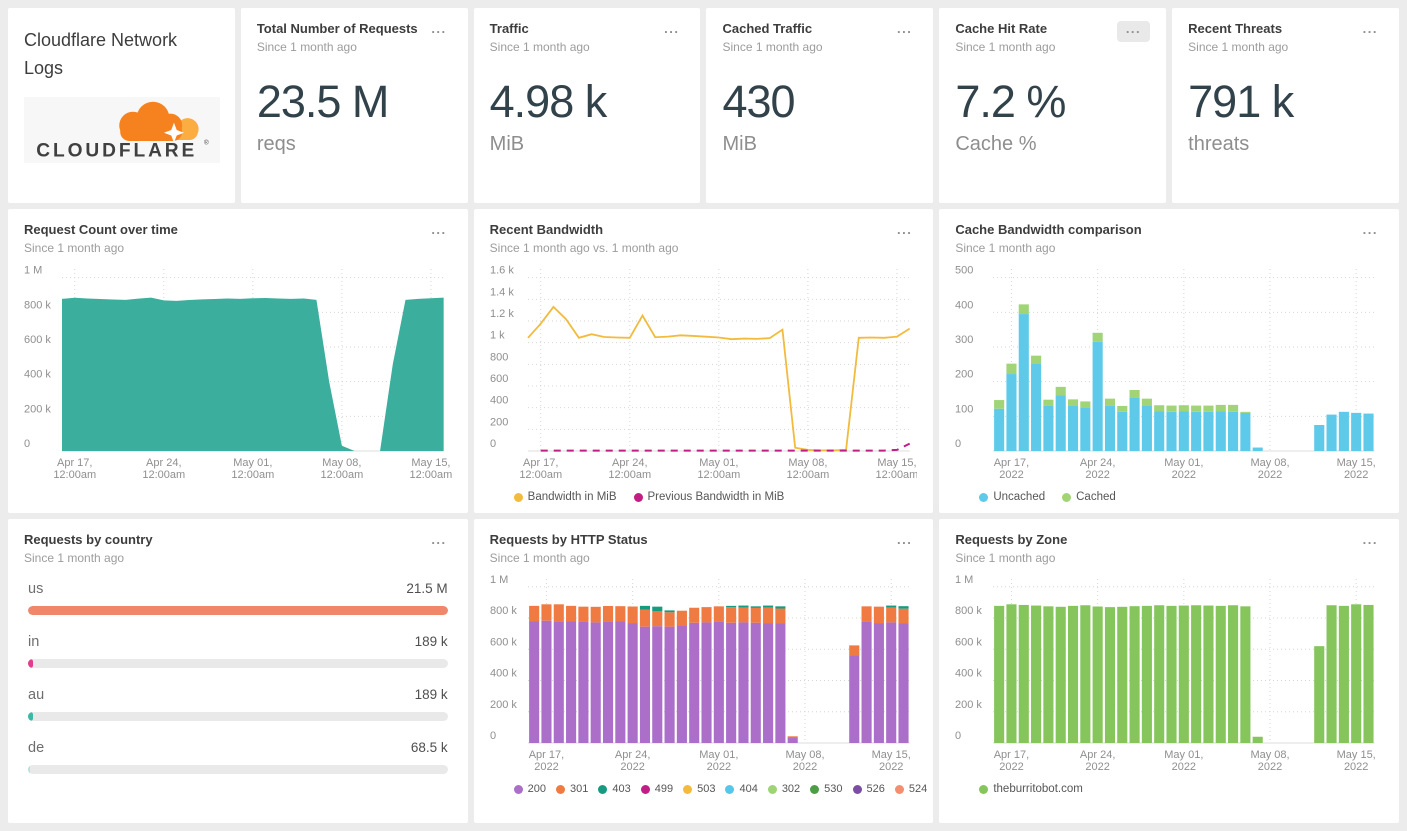 This screenshot has width=1407, height=831. Describe the element at coordinates (1270, 761) in the screenshot. I see `x-tick-label: May 08, 2022` at that location.